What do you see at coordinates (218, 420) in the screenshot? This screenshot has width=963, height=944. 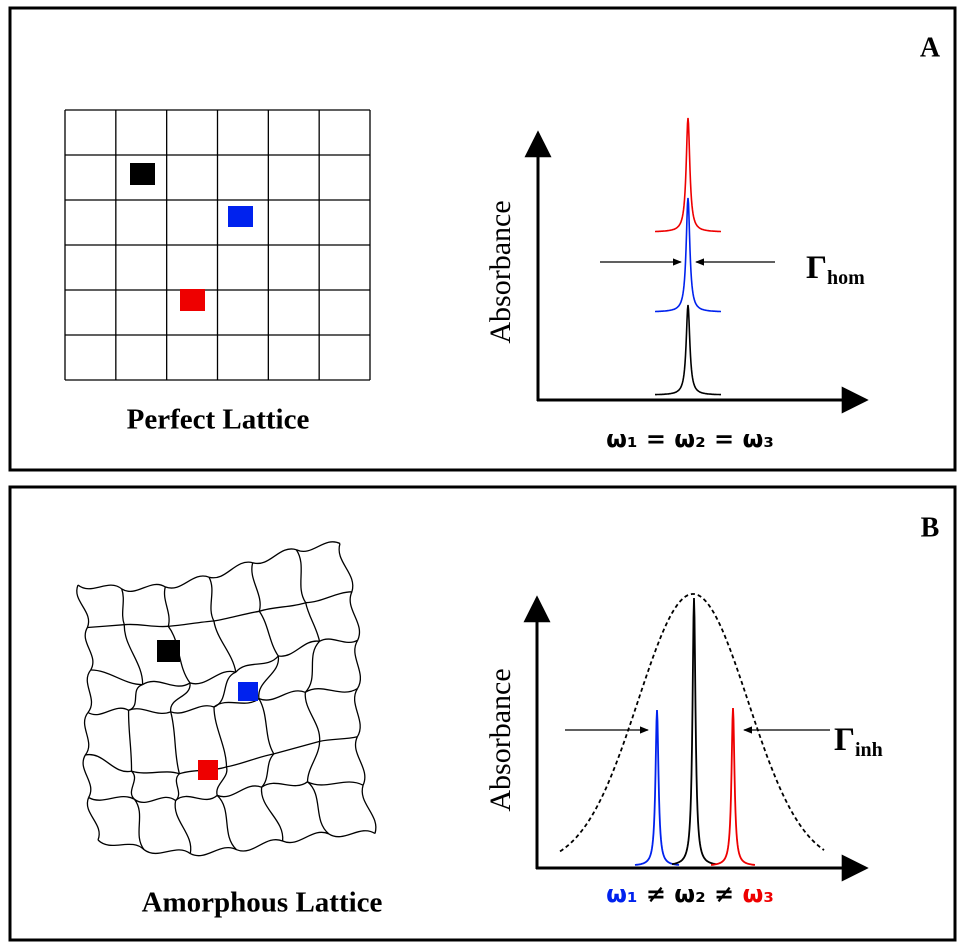 I see `lattice-label: Perfect Lattice` at bounding box center [218, 420].